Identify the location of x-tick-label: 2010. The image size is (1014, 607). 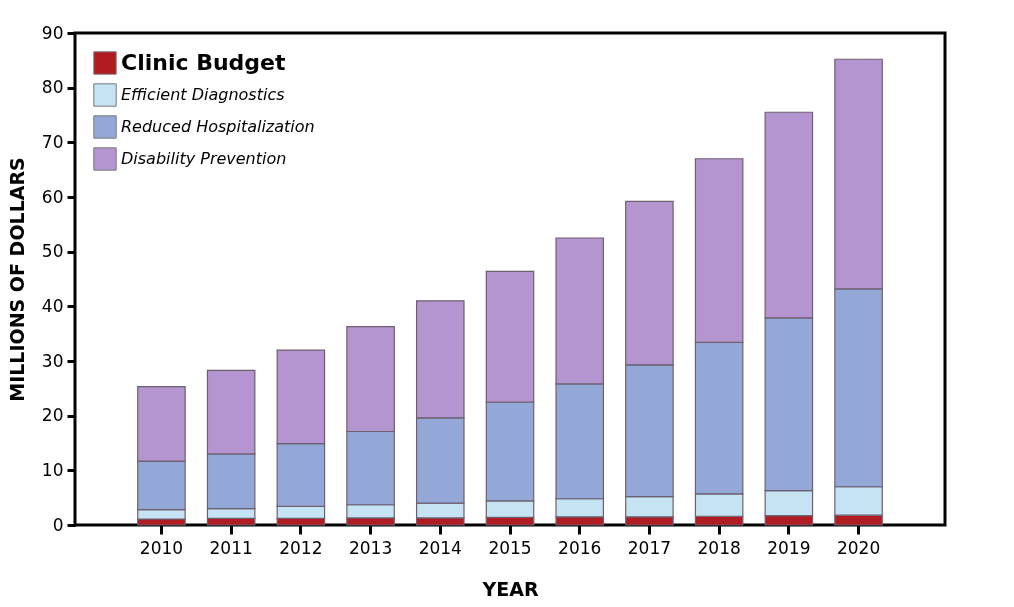
(161, 547).